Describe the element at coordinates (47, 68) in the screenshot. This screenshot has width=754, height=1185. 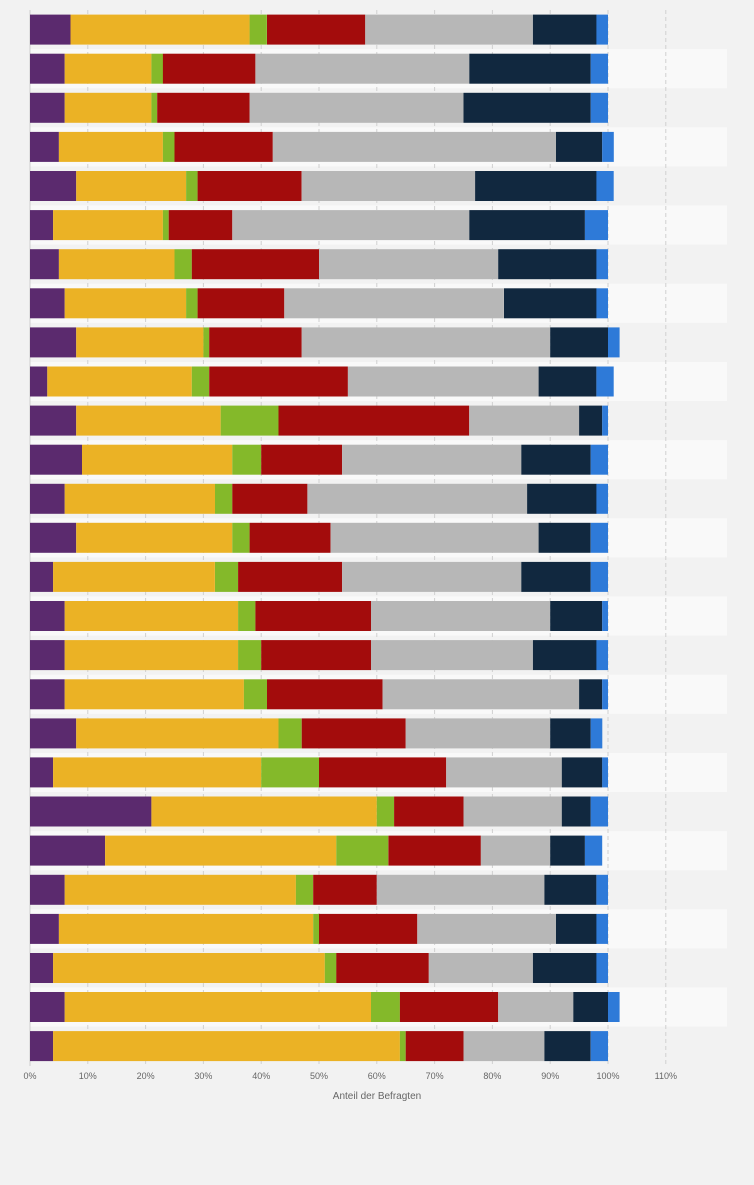
I see `bar-segment-row2-series1` at that location.